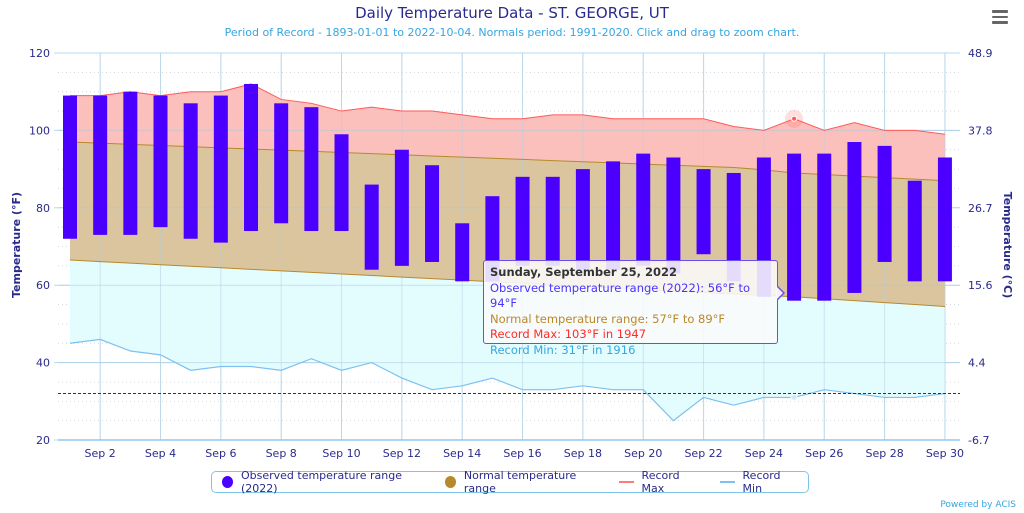 This screenshot has height=513, width=1024. I want to click on y-tick-label-right: 37.8, so click(980, 130).